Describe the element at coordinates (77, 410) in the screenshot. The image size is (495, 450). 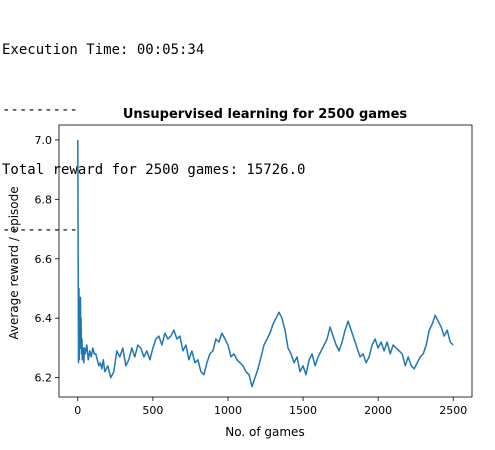
I see `x-tick-label: 0` at that location.